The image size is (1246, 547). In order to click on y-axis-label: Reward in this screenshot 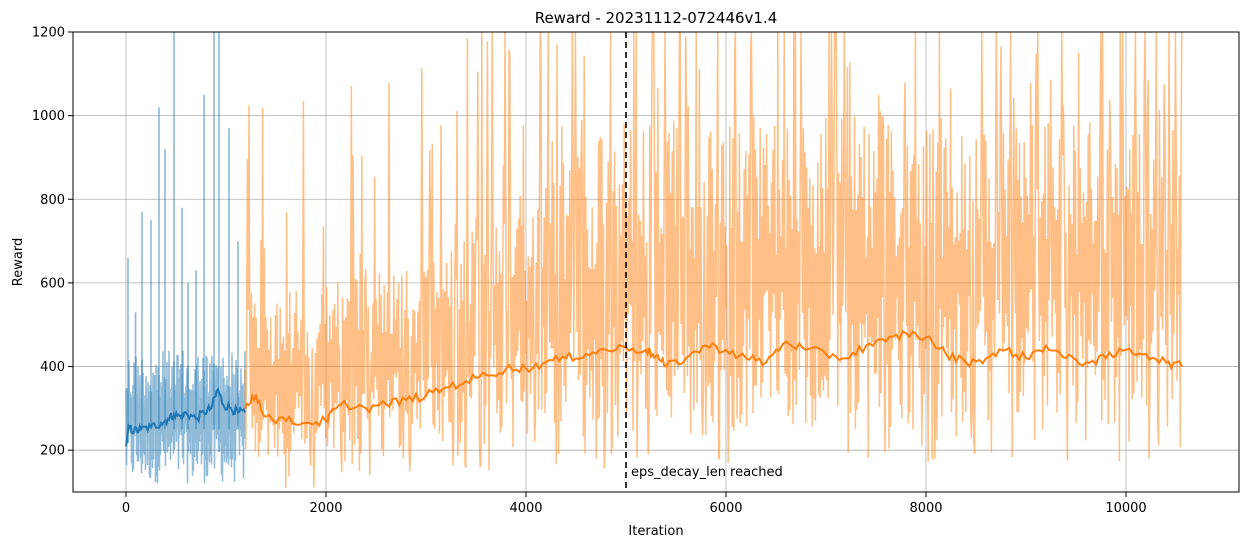, I will do `click(18, 262)`.